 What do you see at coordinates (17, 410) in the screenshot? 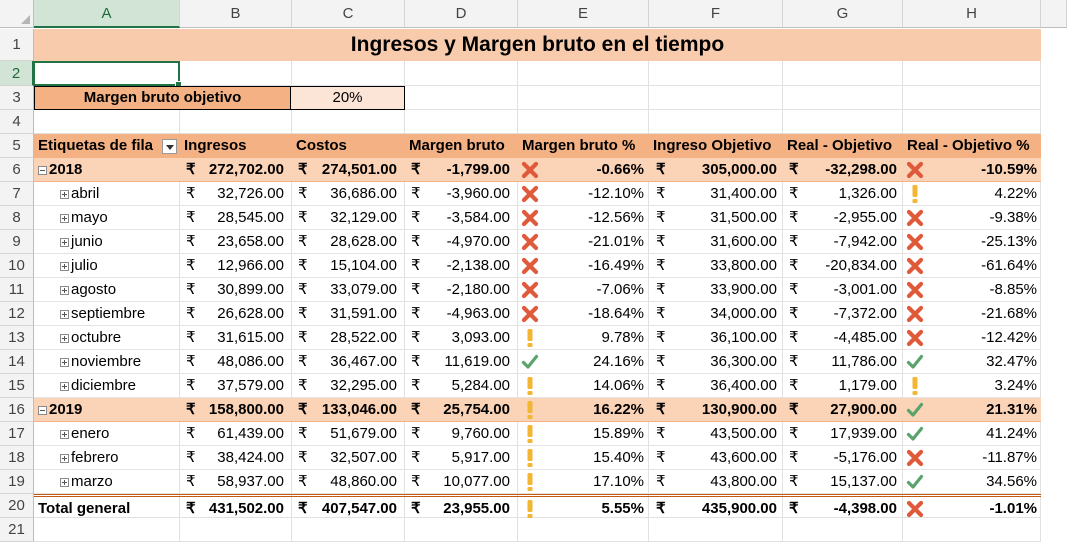
I see `row-header-16: 16` at bounding box center [17, 410].